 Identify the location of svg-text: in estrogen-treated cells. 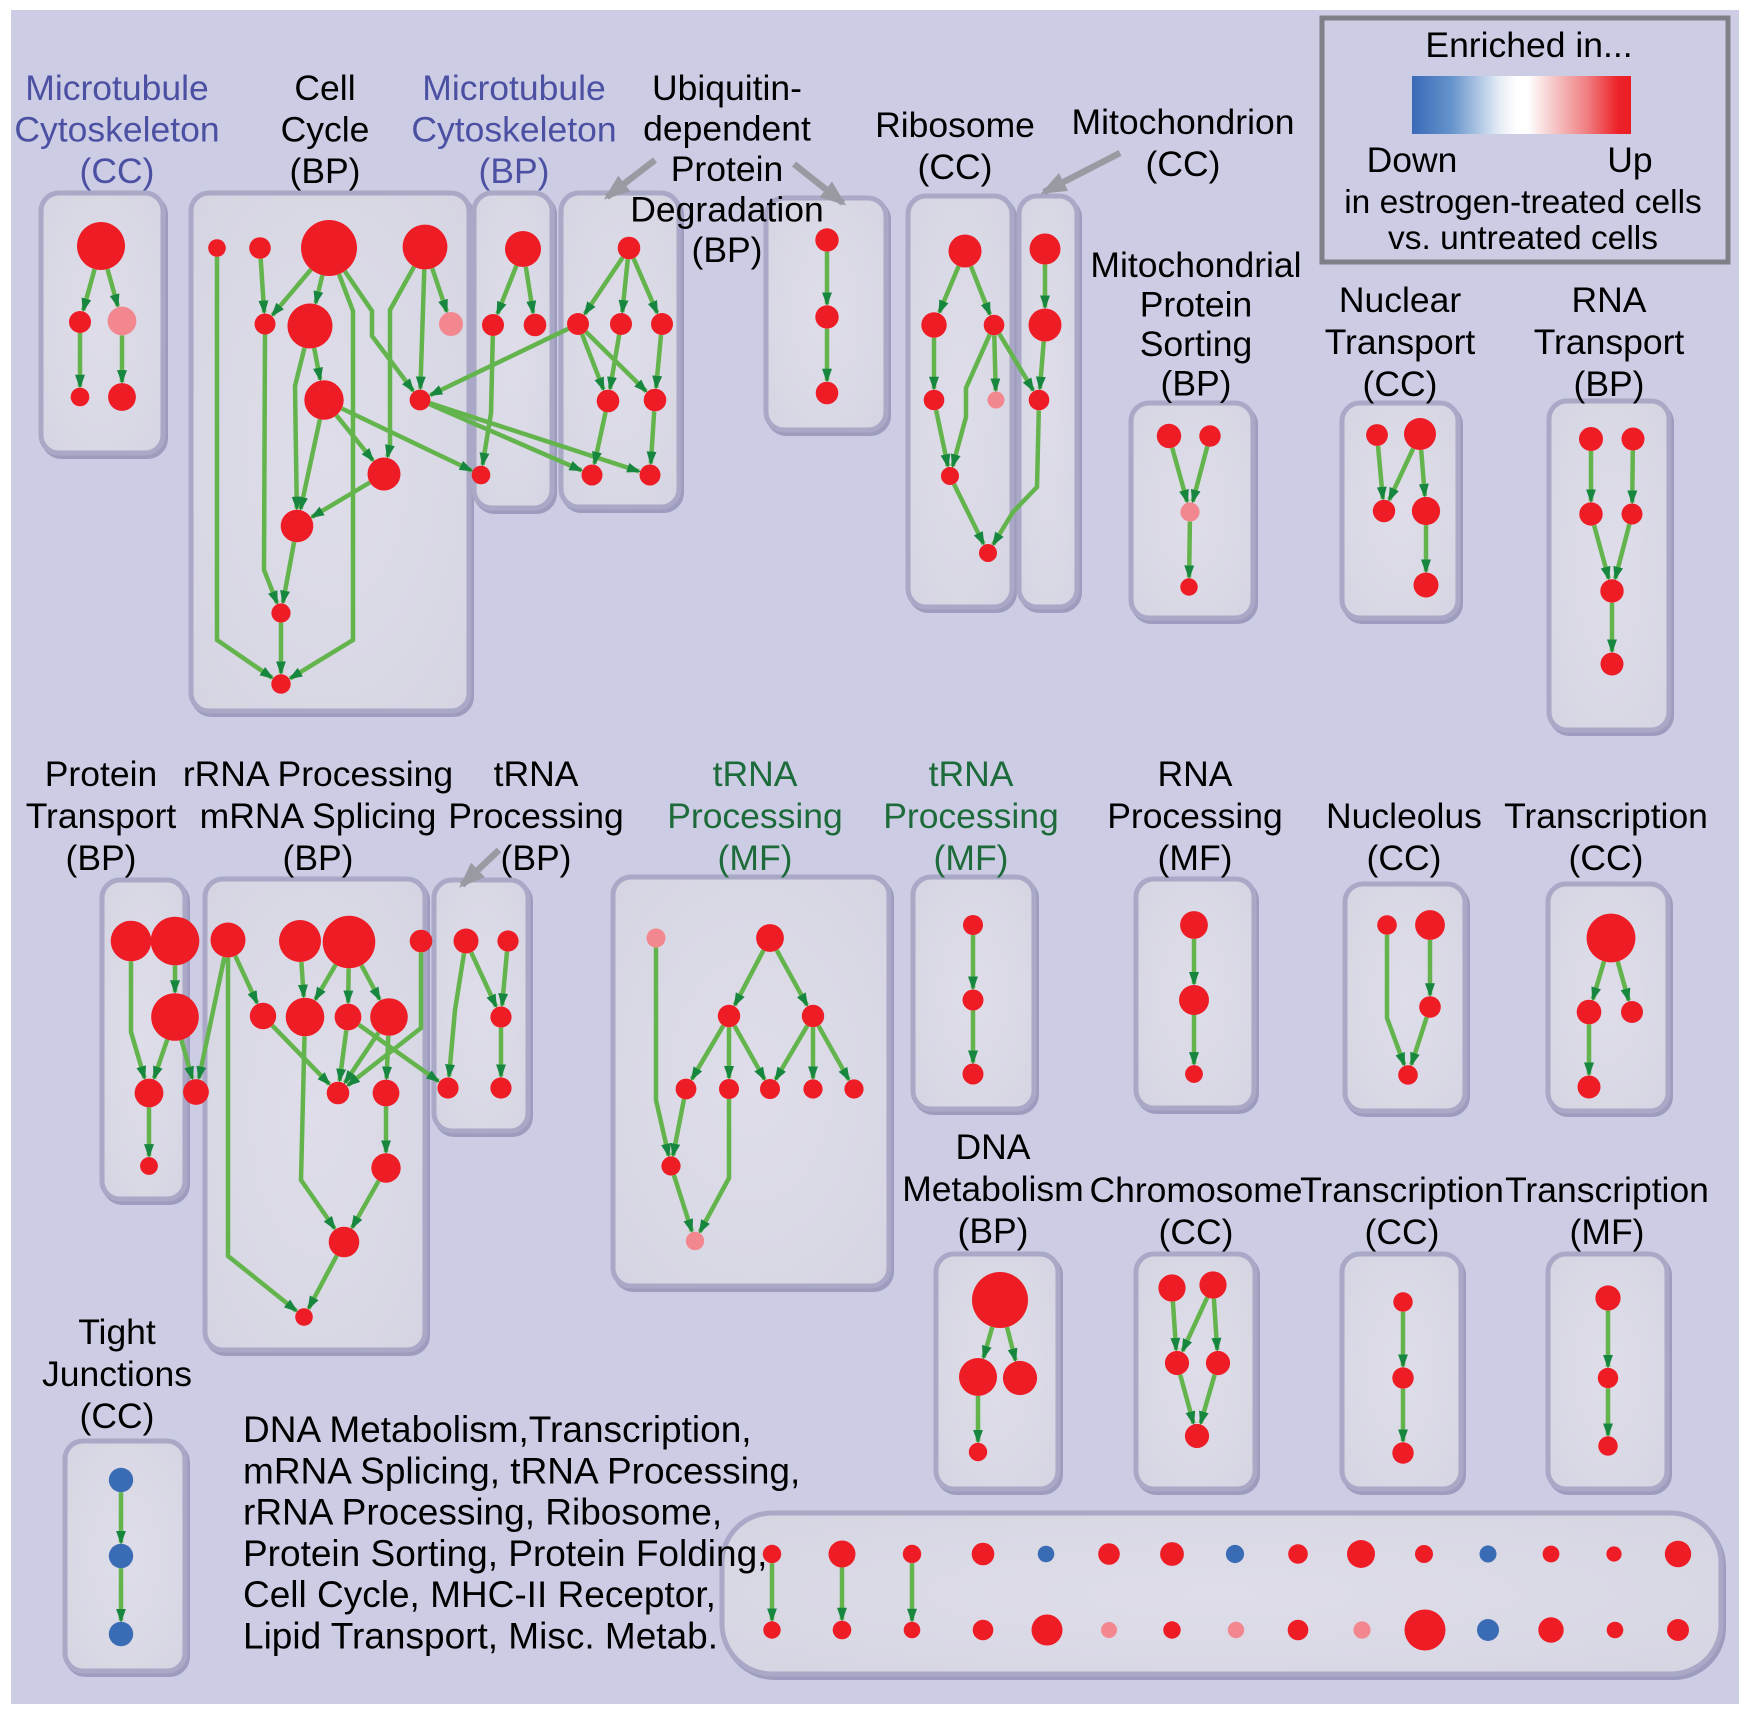
(1523, 202).